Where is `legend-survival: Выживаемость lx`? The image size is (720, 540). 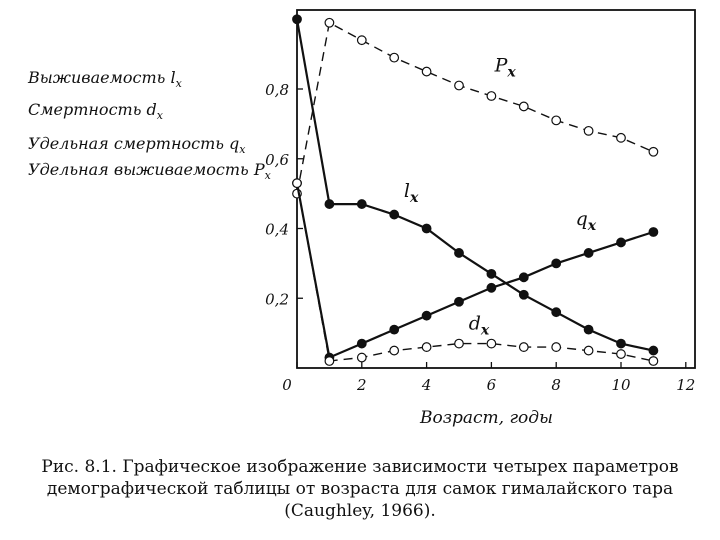 legend-survival: Выживаемость lx is located at coordinates (105, 79).